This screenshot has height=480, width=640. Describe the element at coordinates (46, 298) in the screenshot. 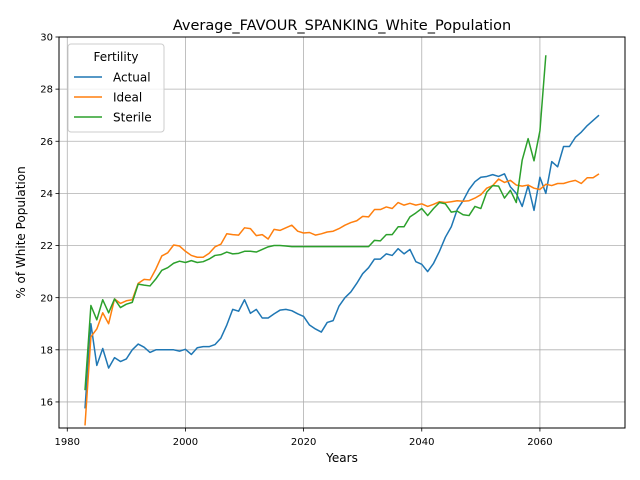

I see `y-tick-label: 20` at that location.